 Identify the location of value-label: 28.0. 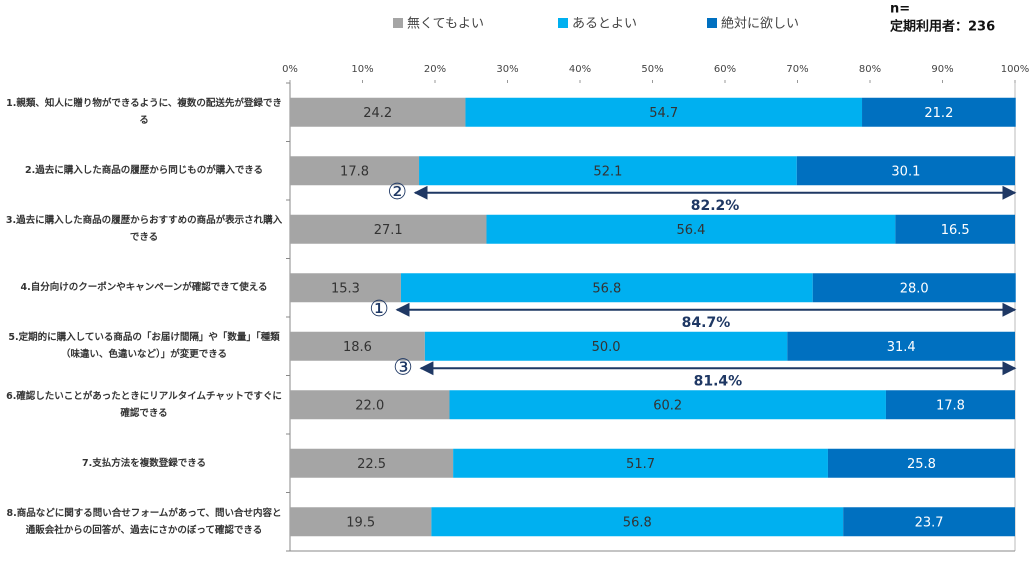
(914, 288).